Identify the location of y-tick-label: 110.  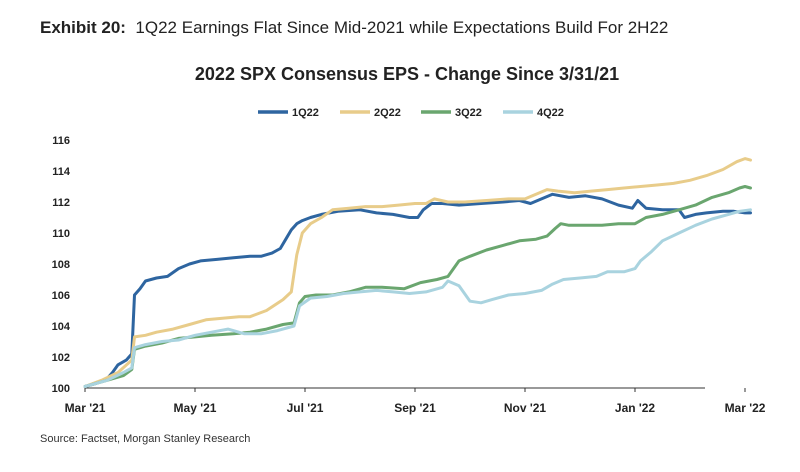
(61, 234).